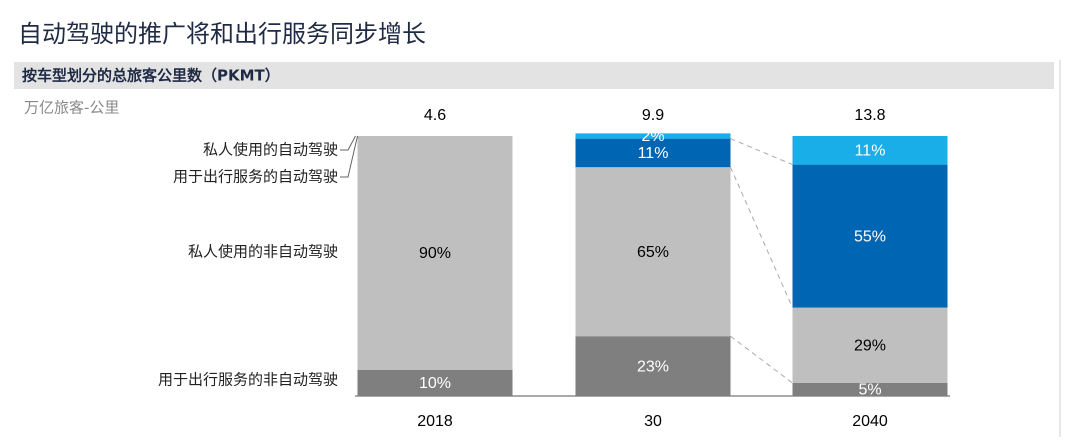 The width and height of the screenshot is (1080, 441). What do you see at coordinates (869, 115) in the screenshot?
I see `total-label: 13.8` at bounding box center [869, 115].